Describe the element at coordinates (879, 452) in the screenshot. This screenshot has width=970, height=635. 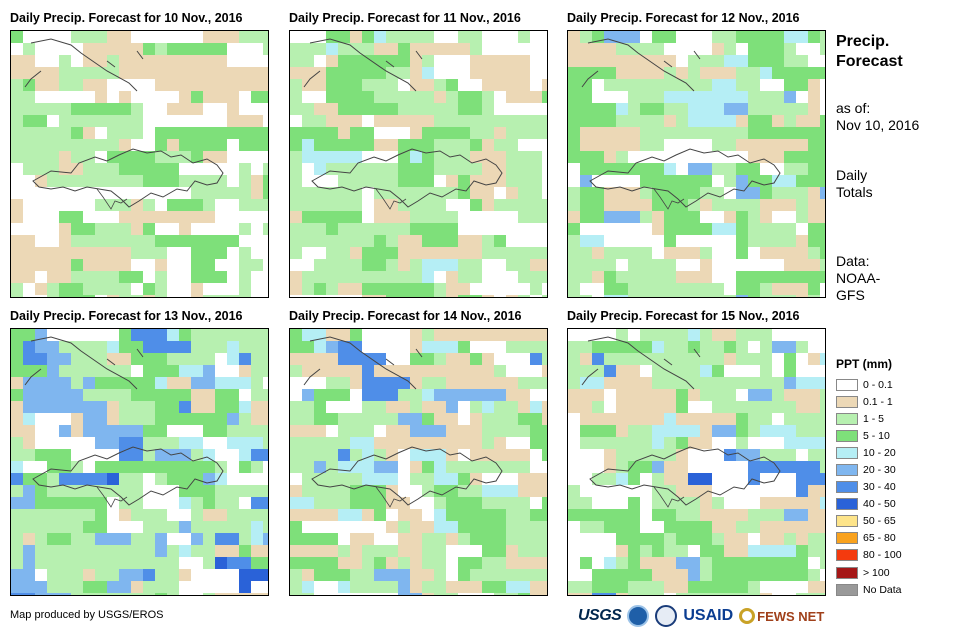
I see `legend-label: 10 - 20` at that location.